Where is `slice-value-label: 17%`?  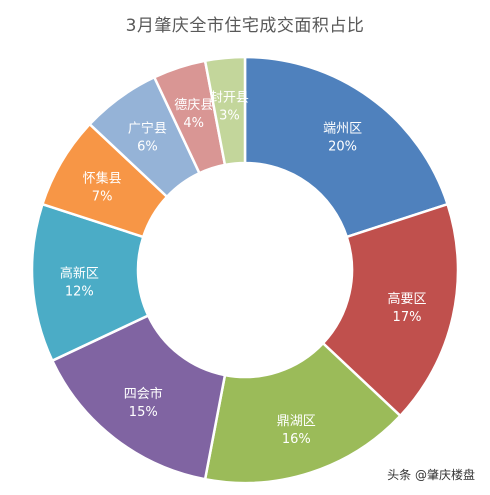 slice-value-label: 17% is located at coordinates (407, 317).